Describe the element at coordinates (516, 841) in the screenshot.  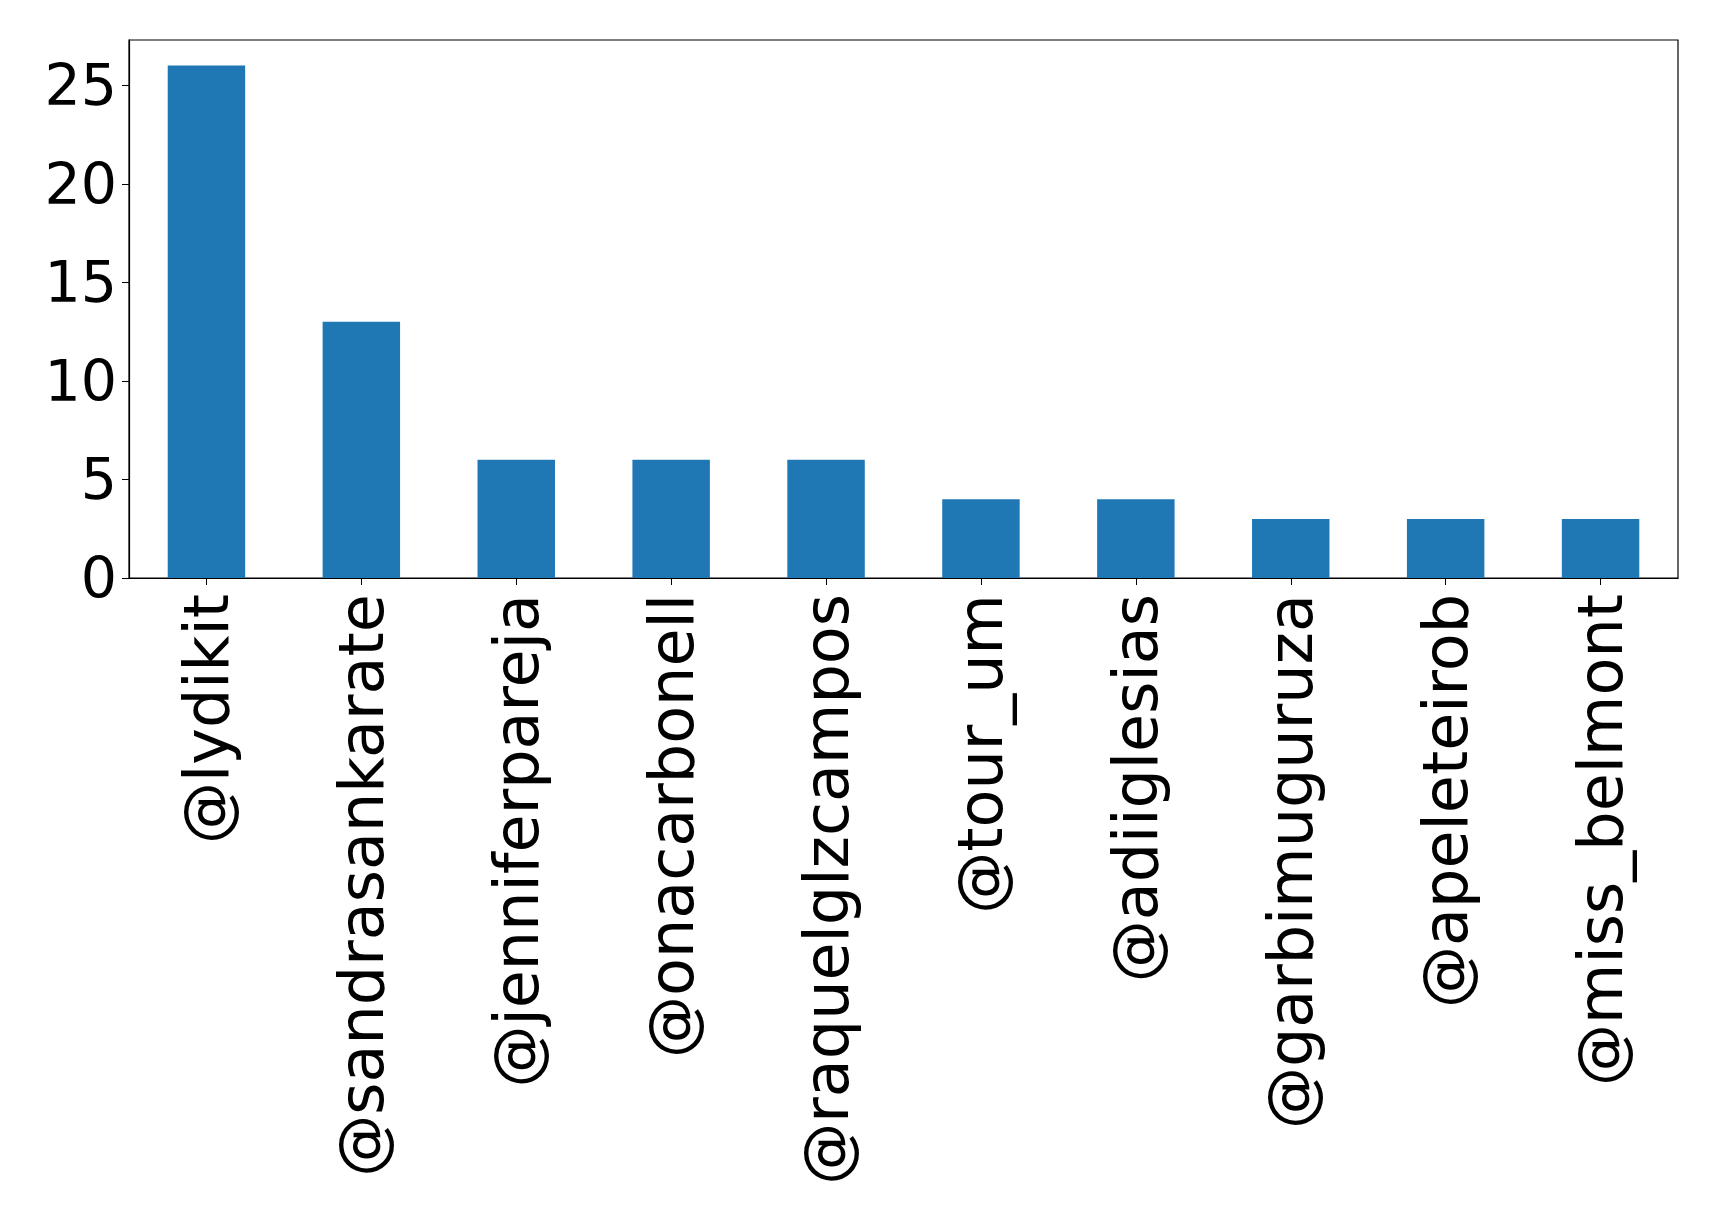
I see `x-tick-label: @jenniferpareja` at that location.